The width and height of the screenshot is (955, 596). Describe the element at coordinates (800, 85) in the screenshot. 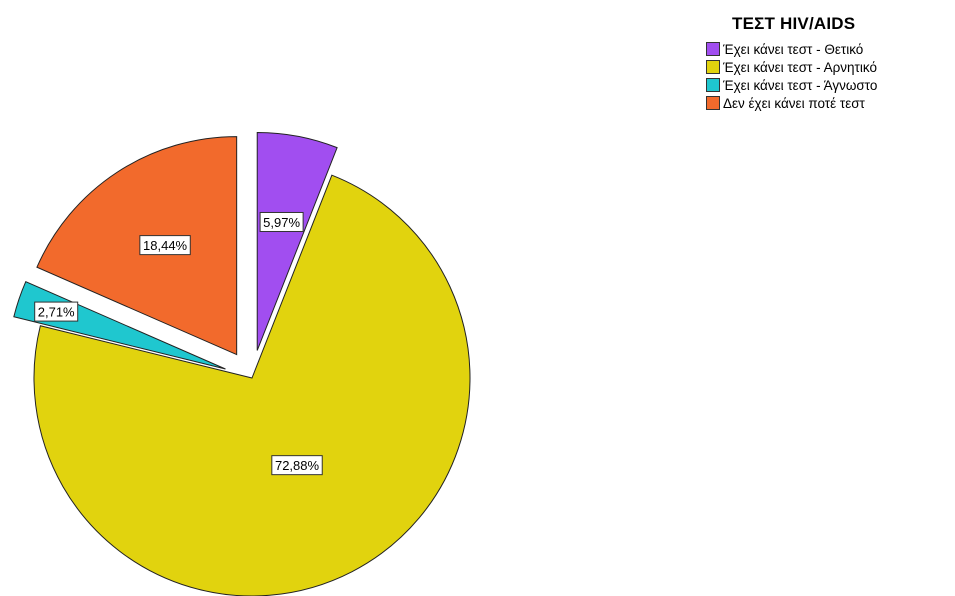

I see `legend-label: Έχει κάνει τεστ - Άγνωστο` at that location.